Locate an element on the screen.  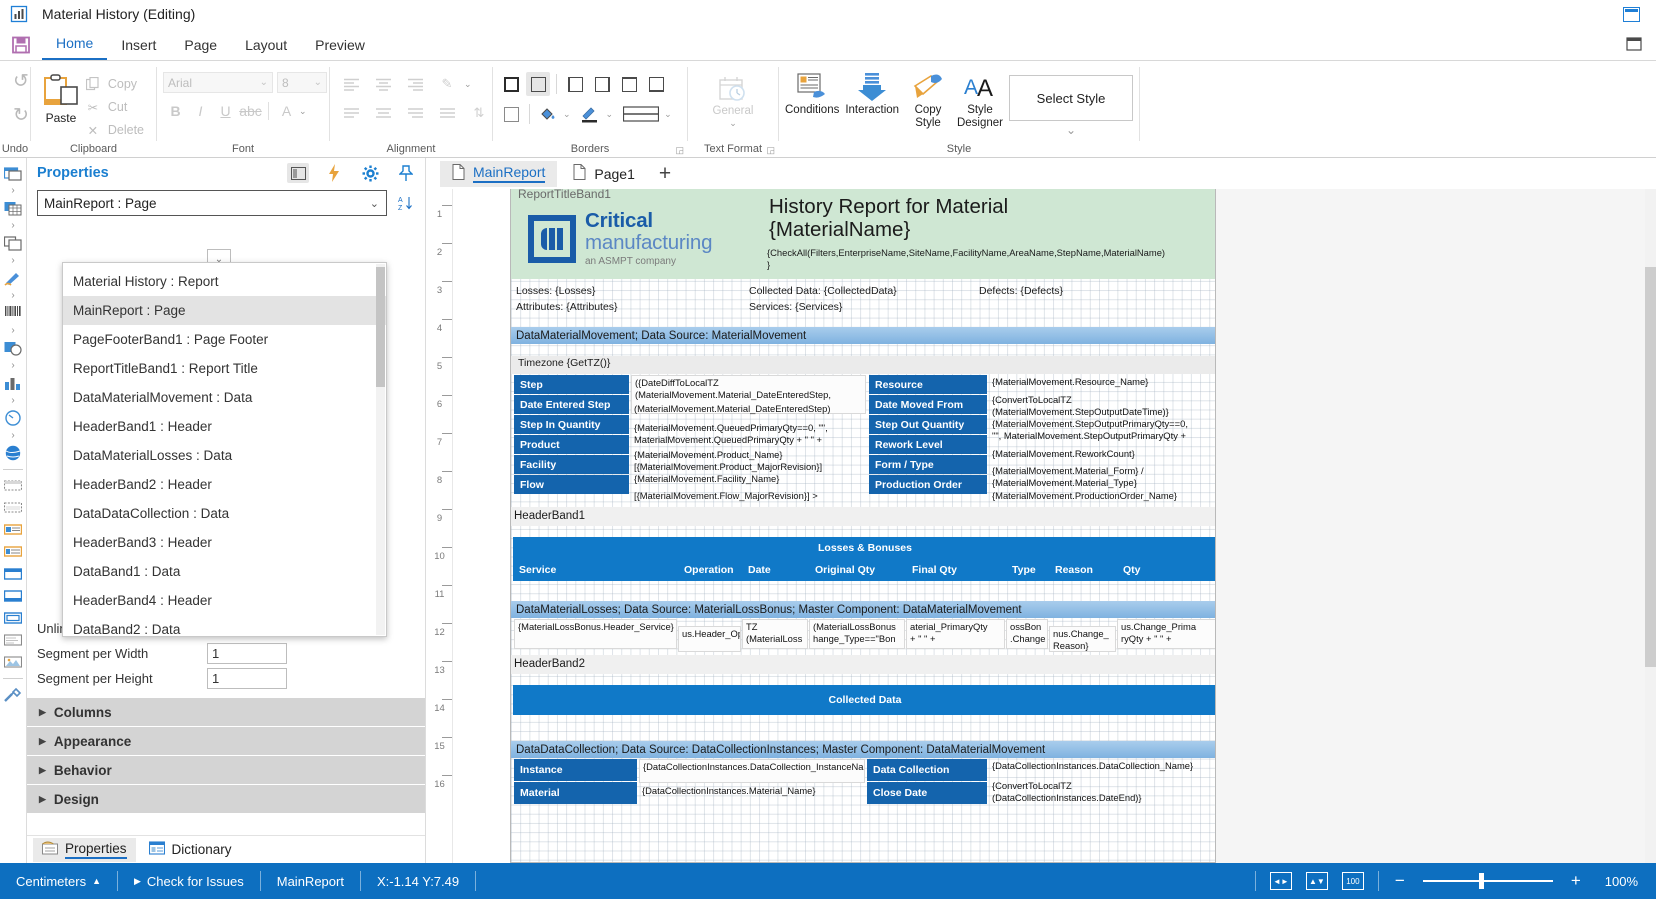
paste-button: Paste is located at coordinates (61, 96).